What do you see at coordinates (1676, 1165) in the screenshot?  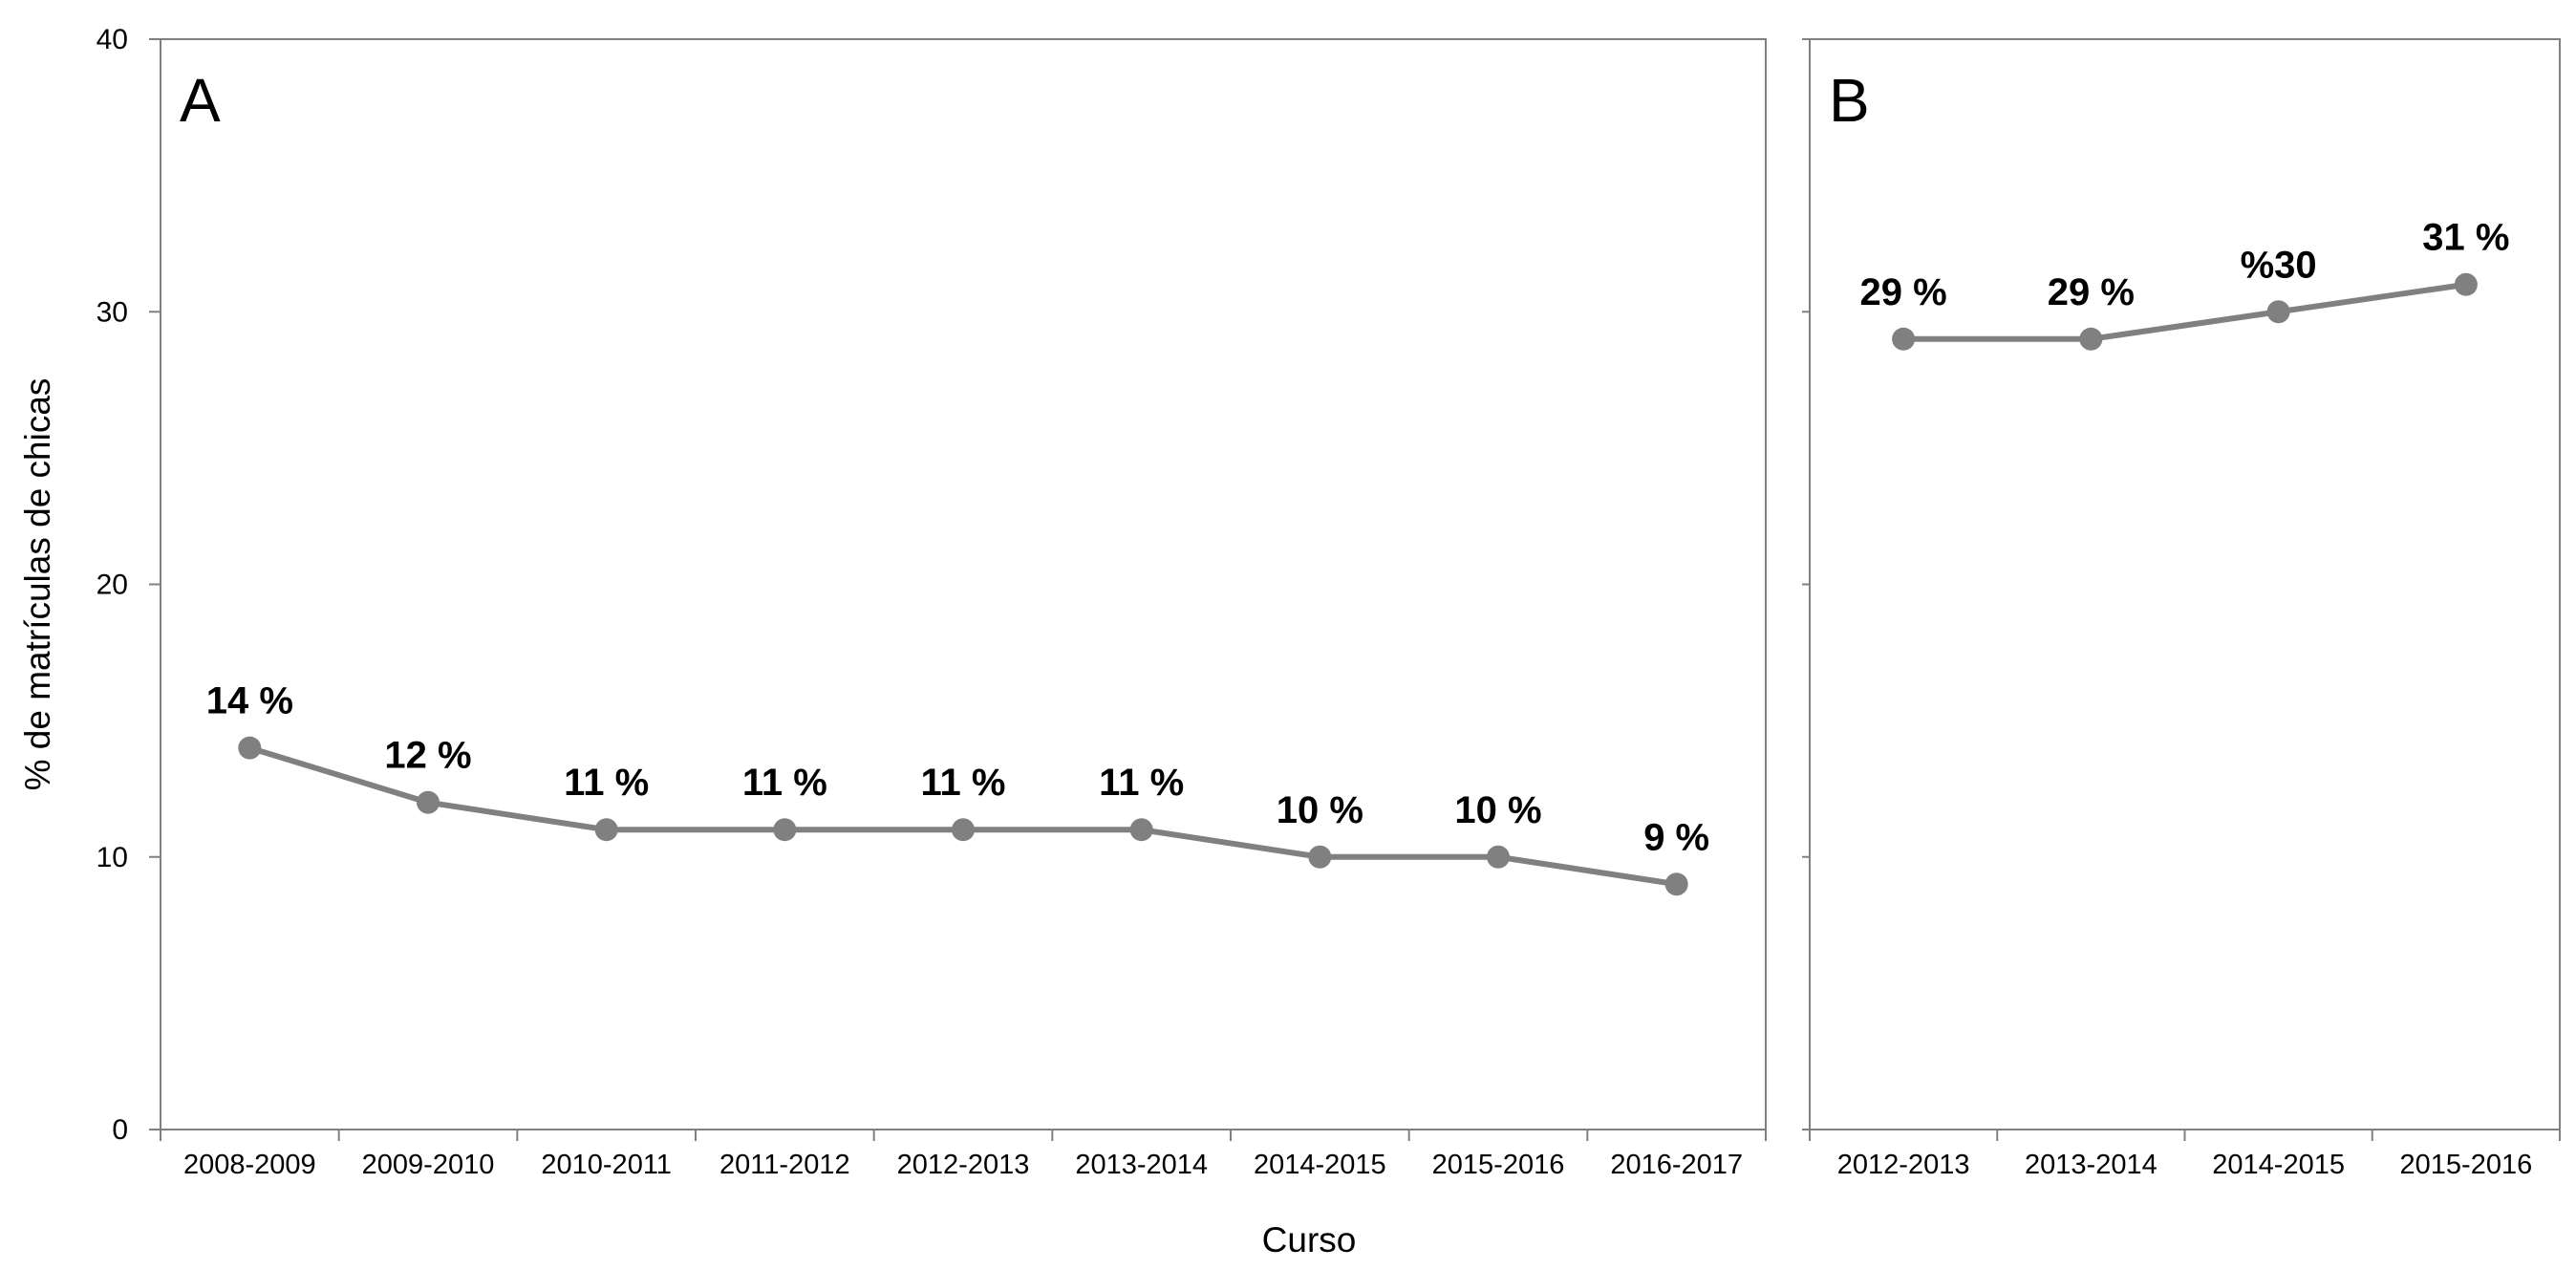 I see `x-tick-label: 2016-2017` at bounding box center [1676, 1165].